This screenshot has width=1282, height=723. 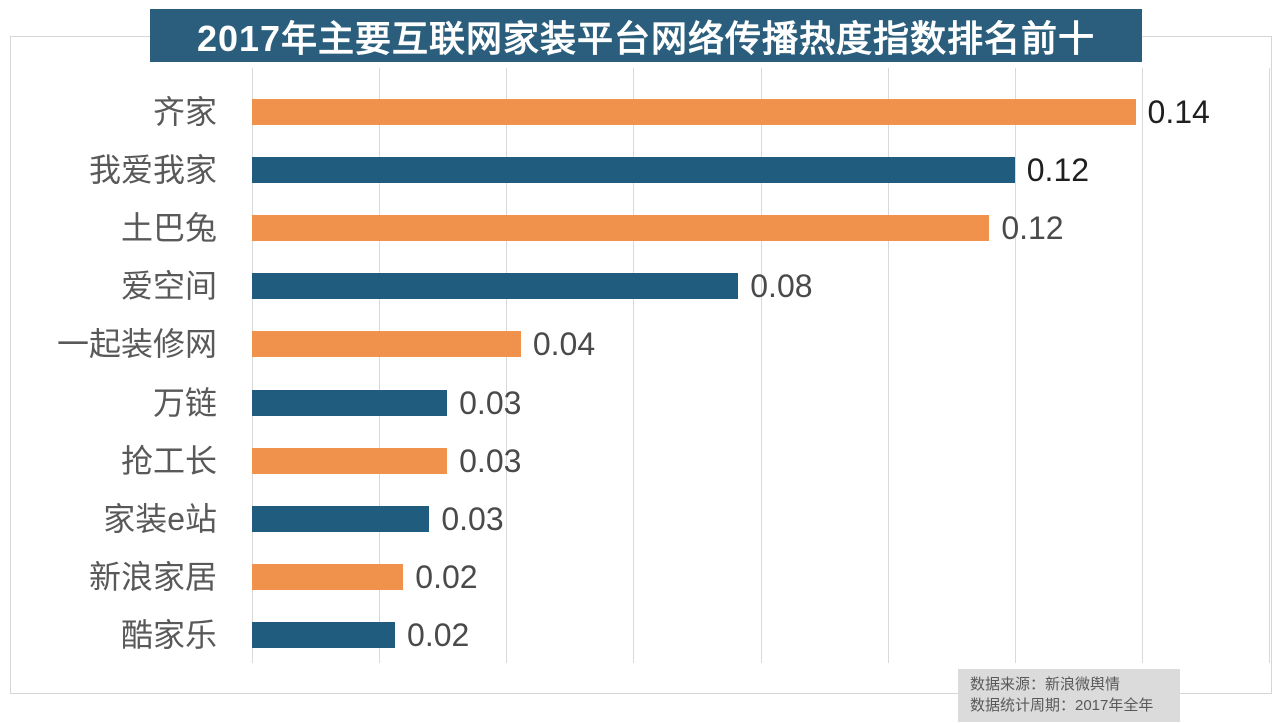 I want to click on chart-title: 2017年主要互联网家装平台网络传播热度指数排名前十, so click(x=646, y=35).